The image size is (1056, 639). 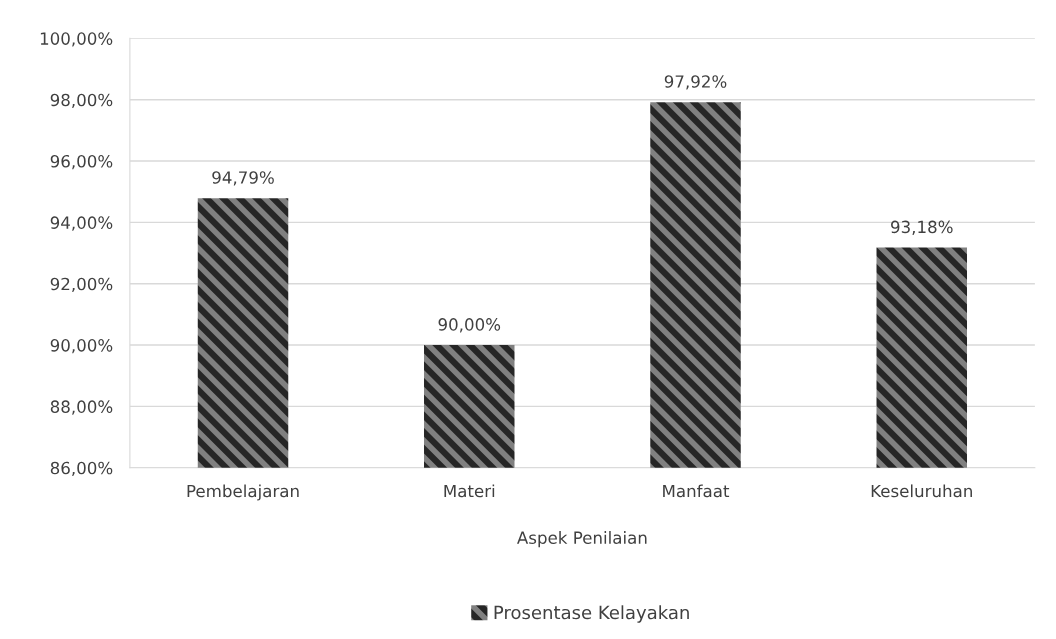 I want to click on data-label: 93,18%, so click(x=922, y=227).